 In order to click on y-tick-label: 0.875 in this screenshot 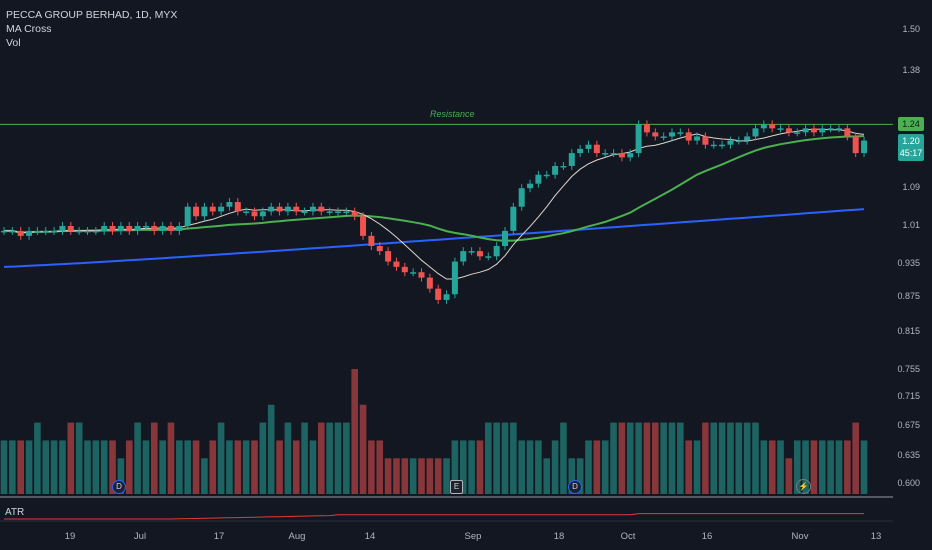, I will do `click(908, 296)`.